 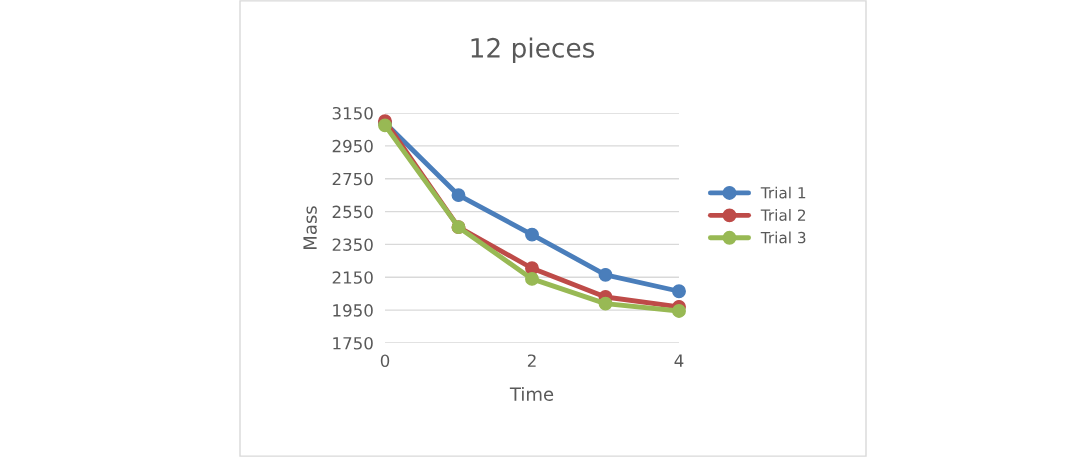 What do you see at coordinates (310, 227) in the screenshot?
I see `y-axis-title: Mass` at bounding box center [310, 227].